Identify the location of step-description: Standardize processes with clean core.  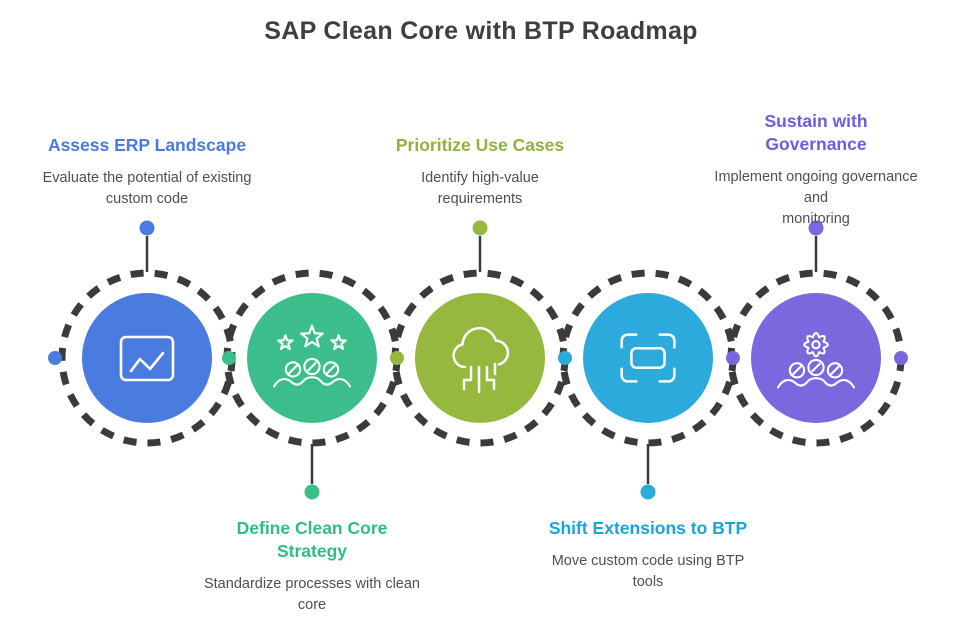
(311, 595).